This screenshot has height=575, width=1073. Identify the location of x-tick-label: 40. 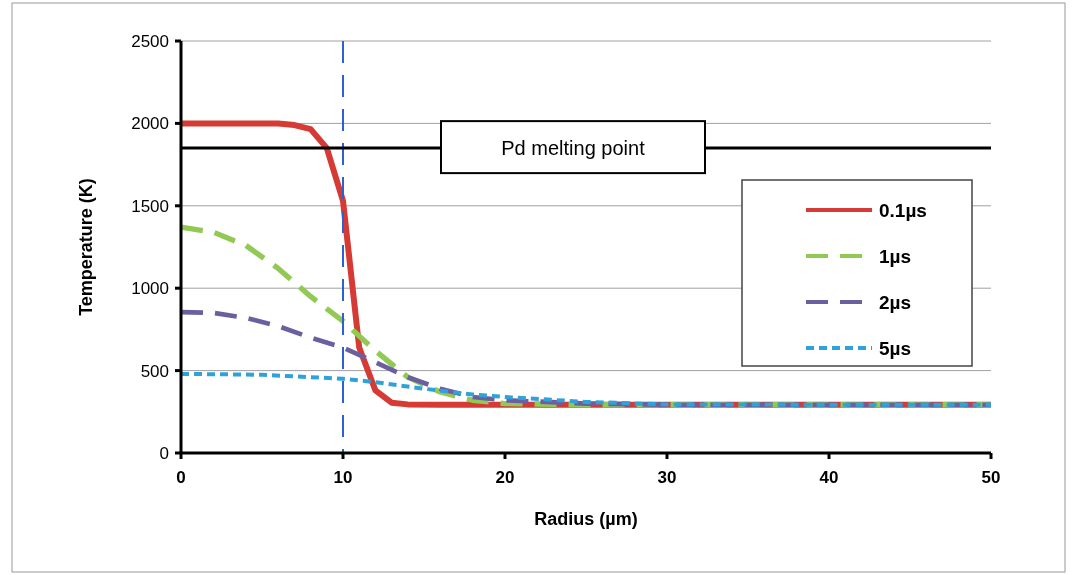
(829, 477).